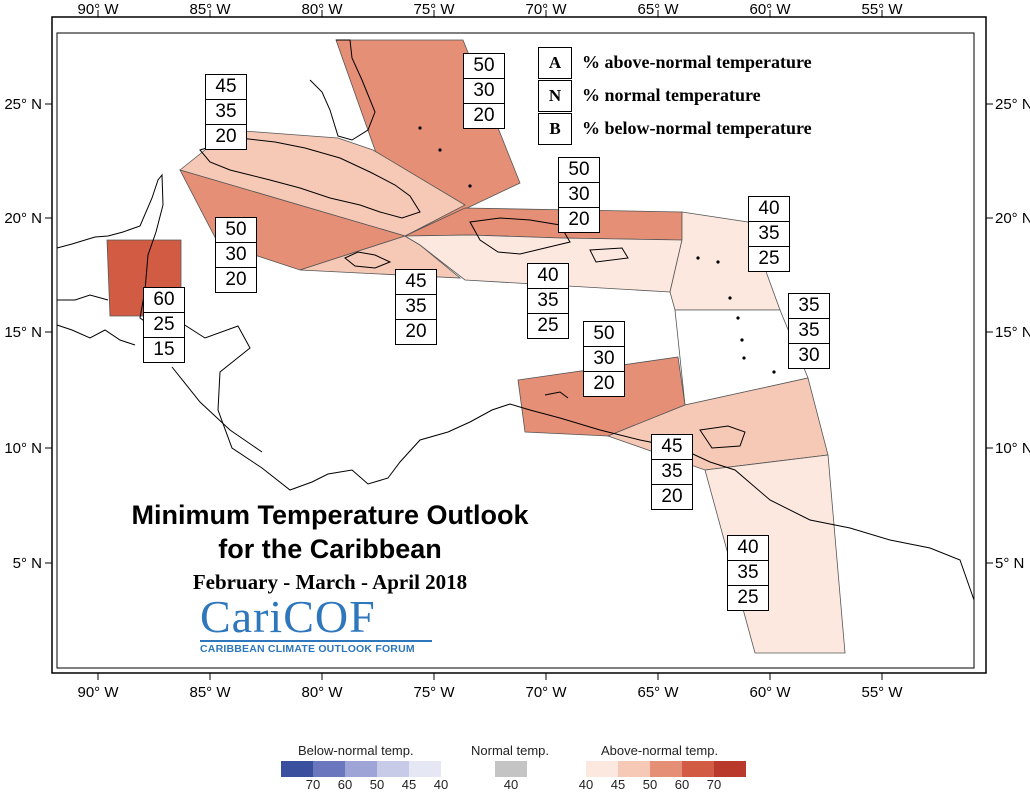  I want to click on prob-box-bahamas: 50 30 20, so click(484, 91).